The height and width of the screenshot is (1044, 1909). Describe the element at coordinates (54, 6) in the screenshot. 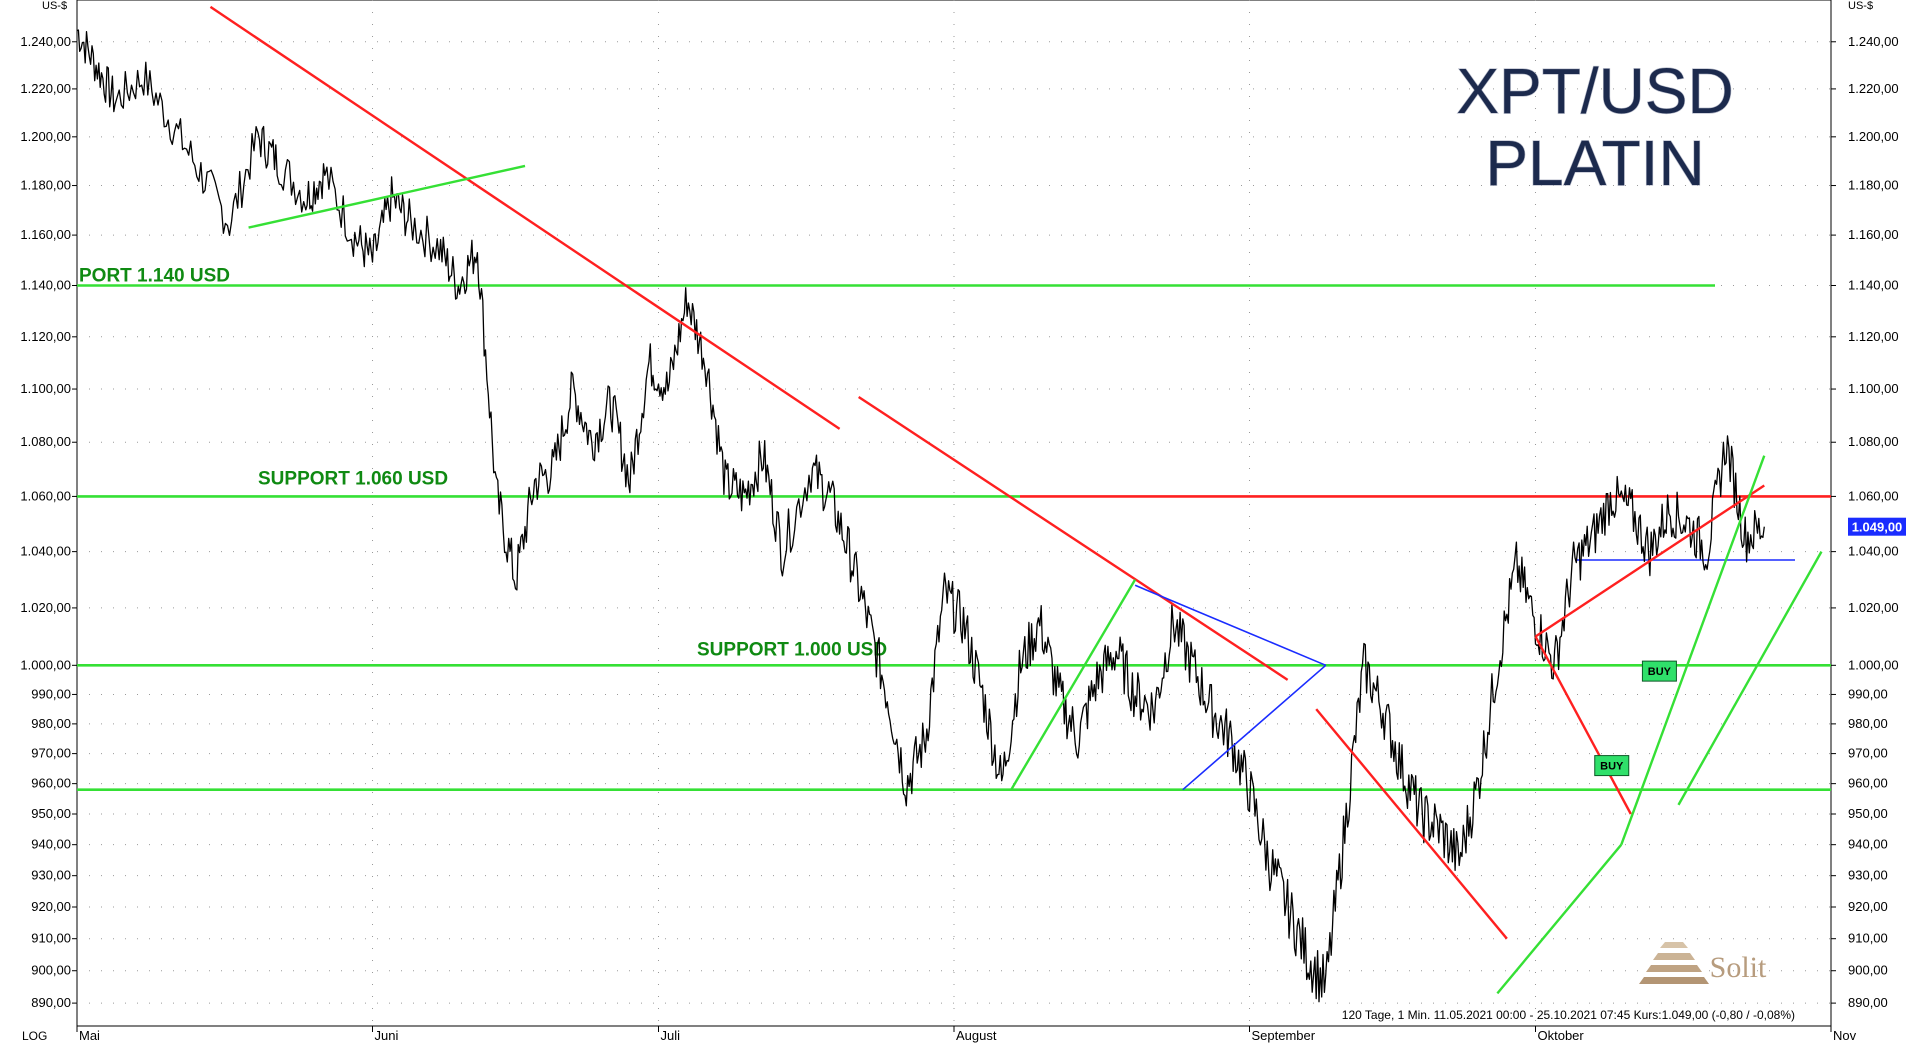

I see `y-unit-label-left: US-$` at that location.